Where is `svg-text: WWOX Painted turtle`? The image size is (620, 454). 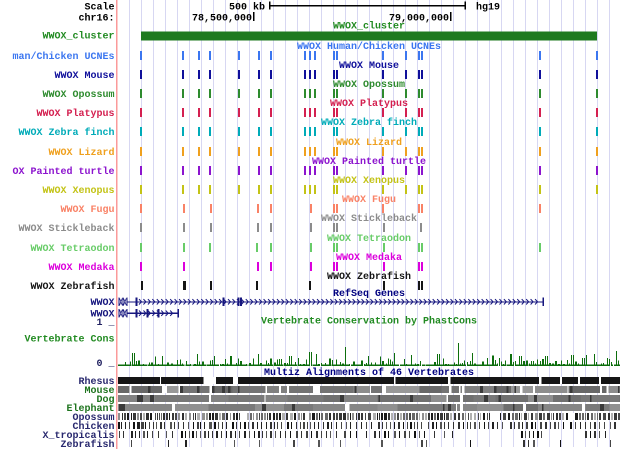
svg-text: WWOX Painted turtle is located at coordinates (369, 162).